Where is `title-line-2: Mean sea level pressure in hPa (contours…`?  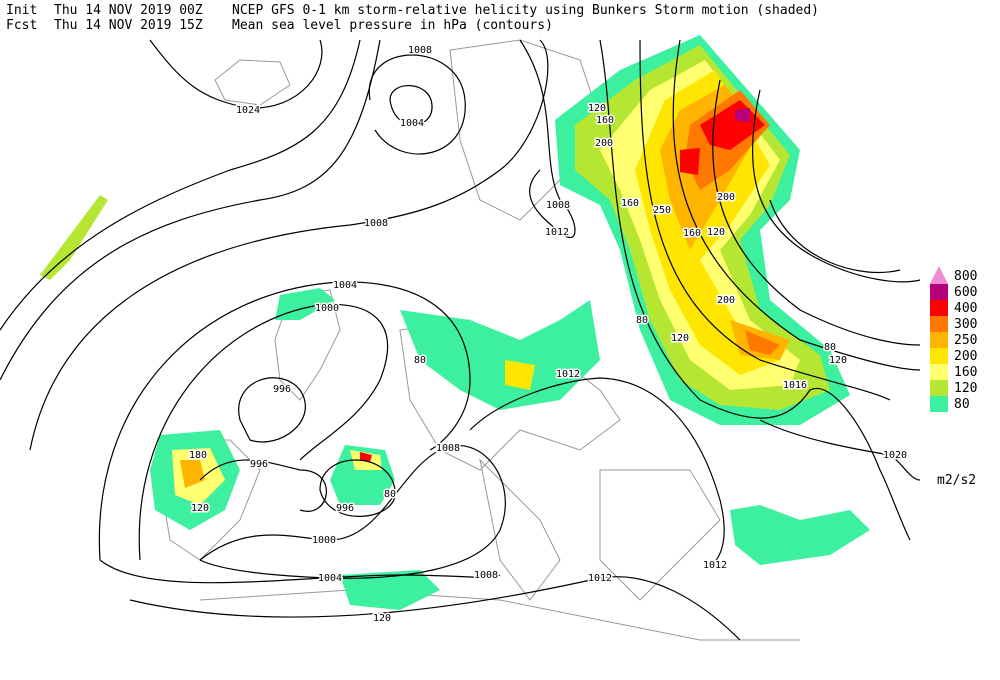 title-line-2: Mean sea level pressure in hPa (contours… is located at coordinates (392, 25).